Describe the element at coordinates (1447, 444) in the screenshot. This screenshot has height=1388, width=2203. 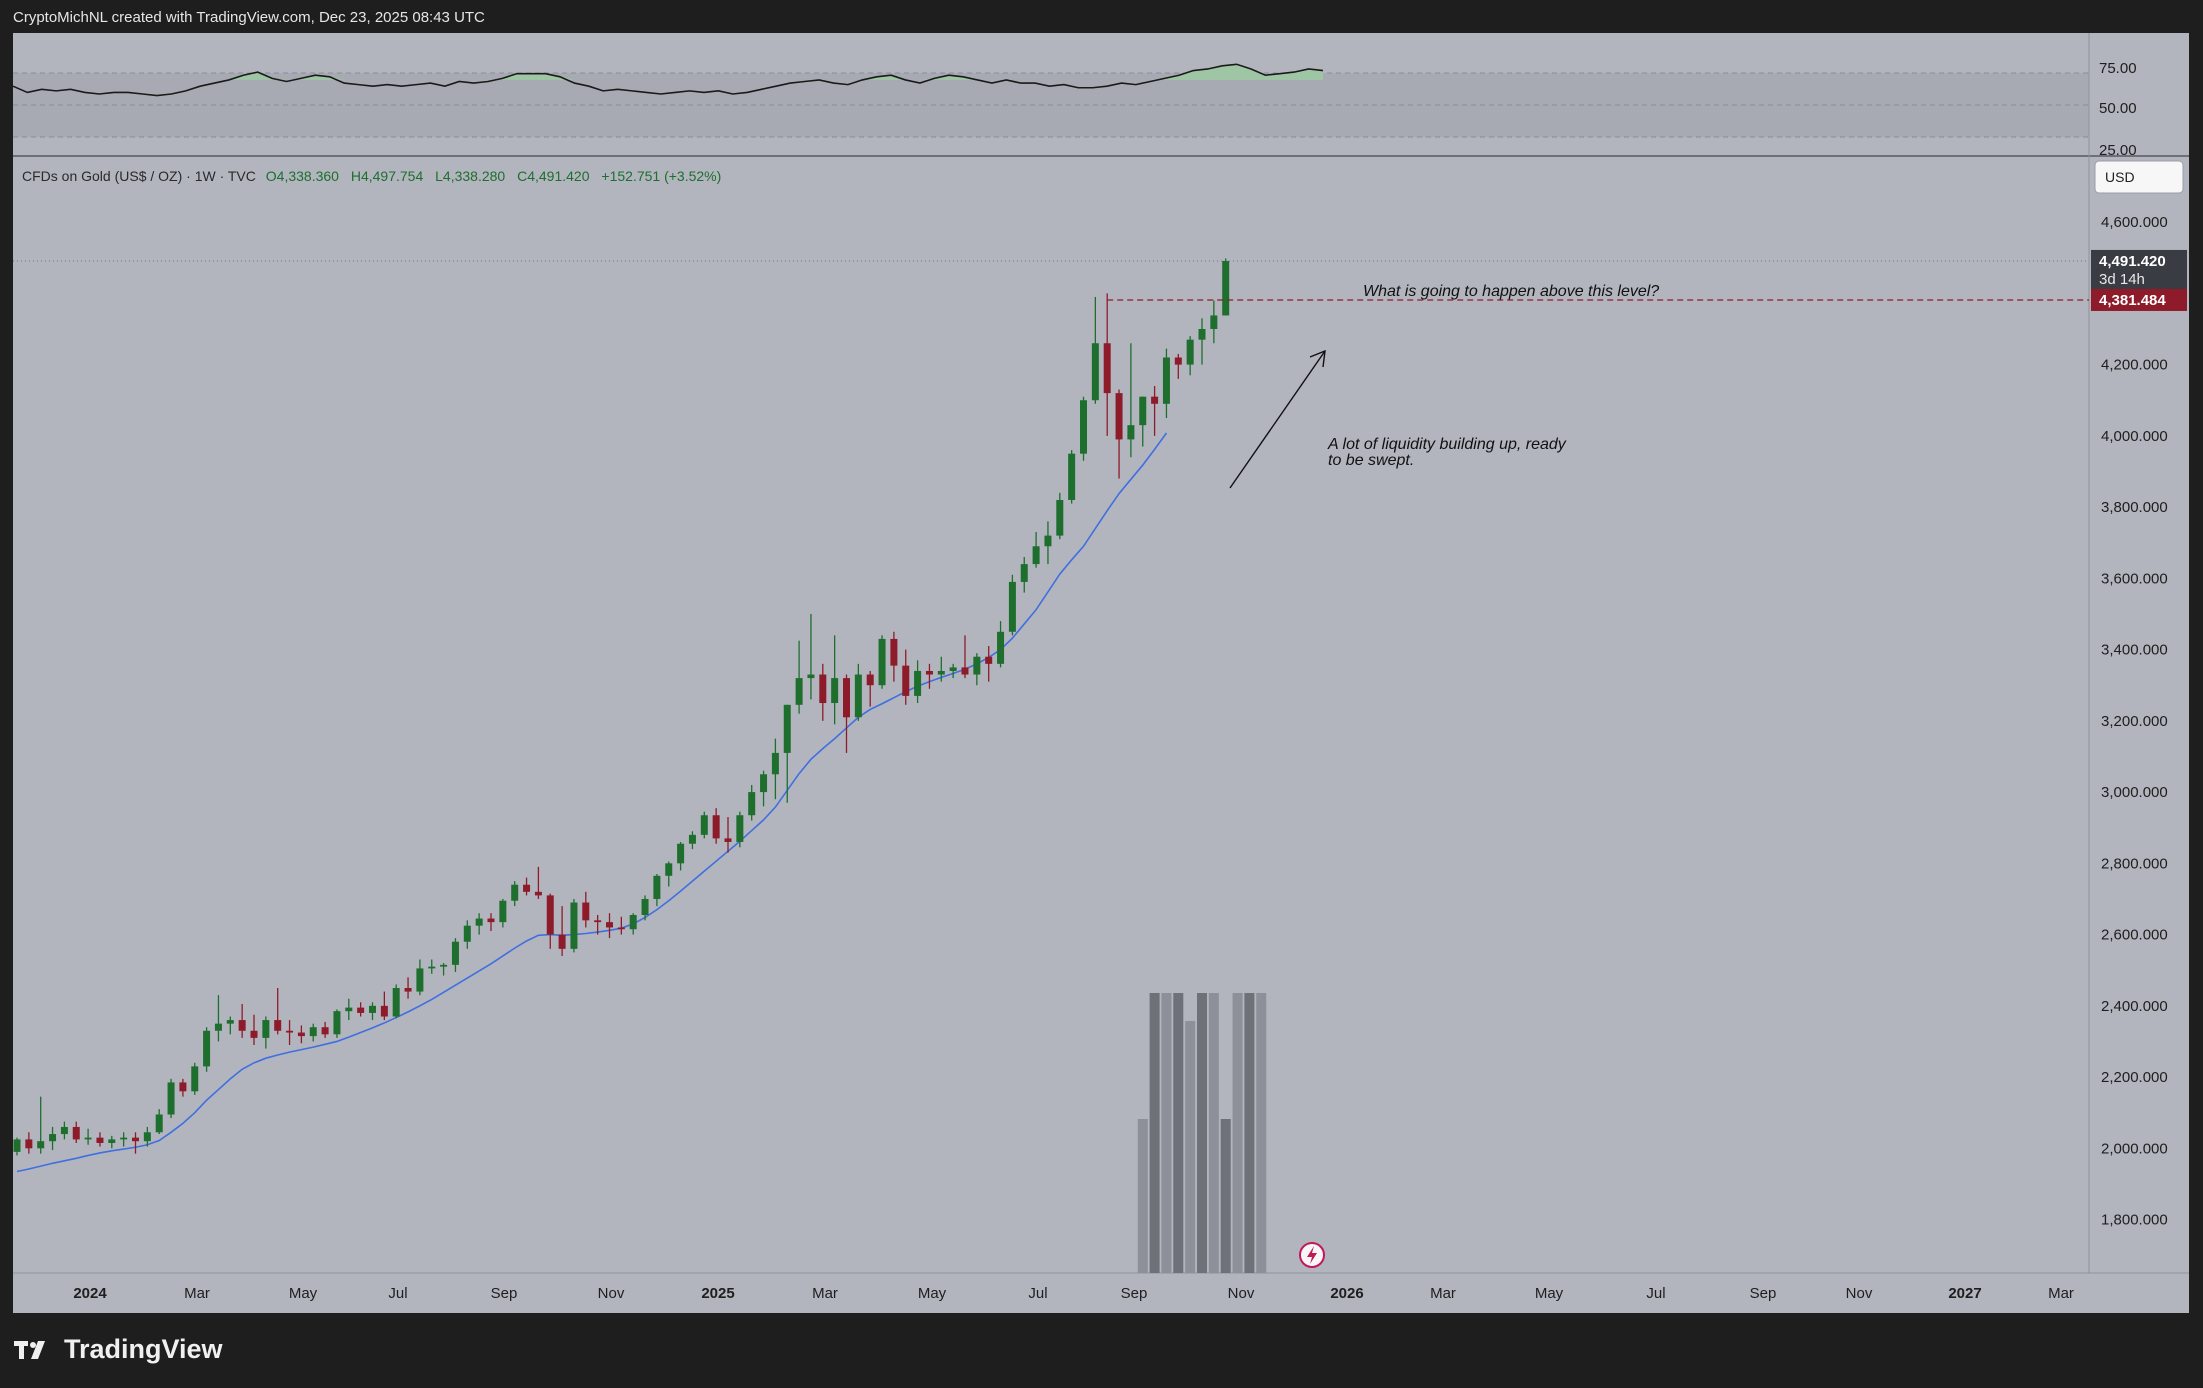
I see `annotation-liquidity-line1: A lot of liquidity building up, ready` at that location.